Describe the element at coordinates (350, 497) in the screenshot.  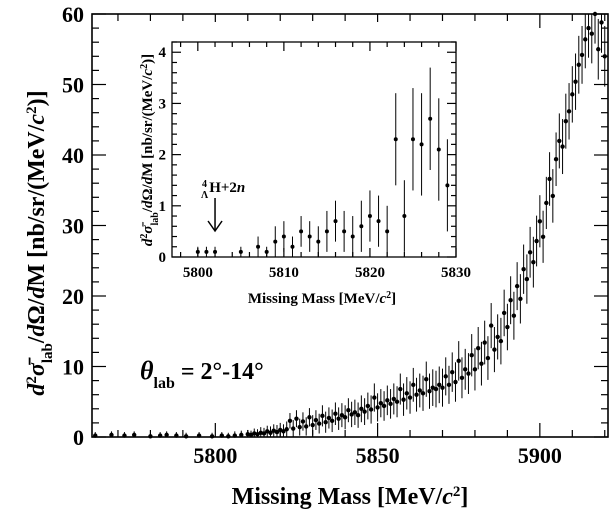
I see `x-axis-title: Missing Mass [MeV/c2]` at that location.